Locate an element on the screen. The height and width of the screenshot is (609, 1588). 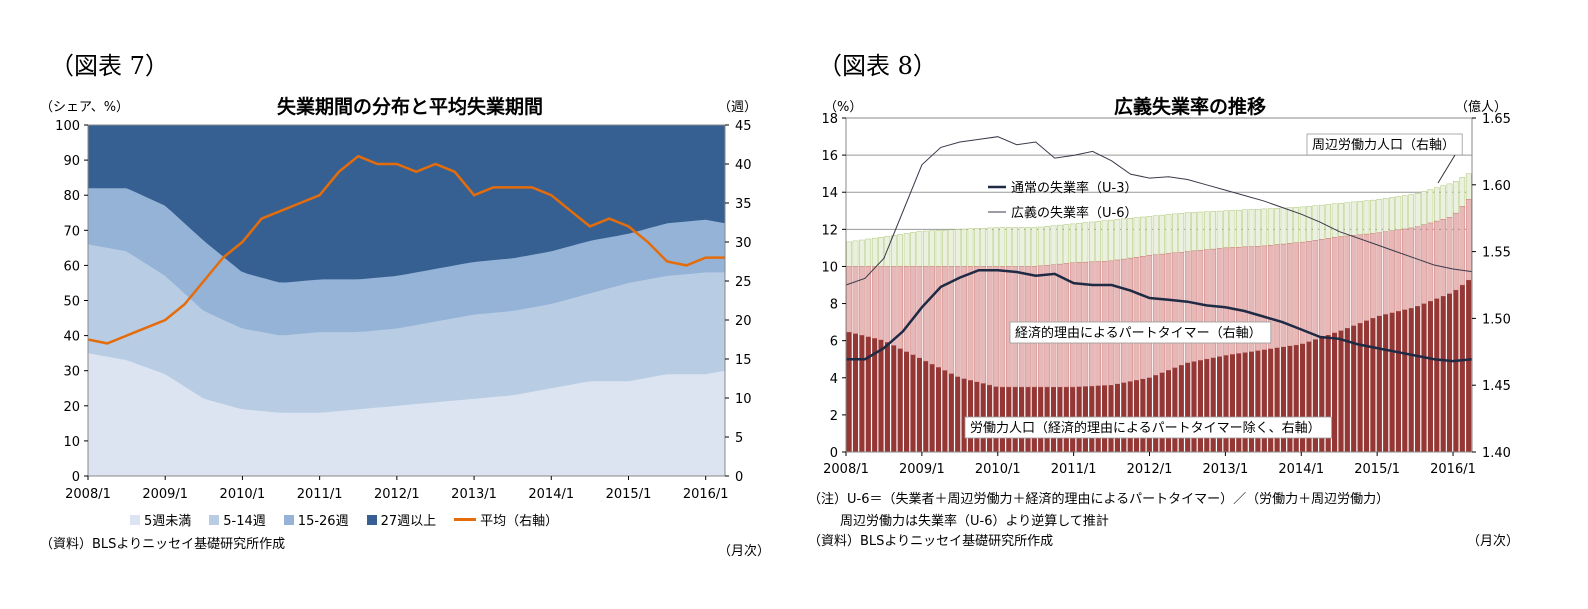
annotation-u3: 通常の失業率（U-3） is located at coordinates (1074, 188).